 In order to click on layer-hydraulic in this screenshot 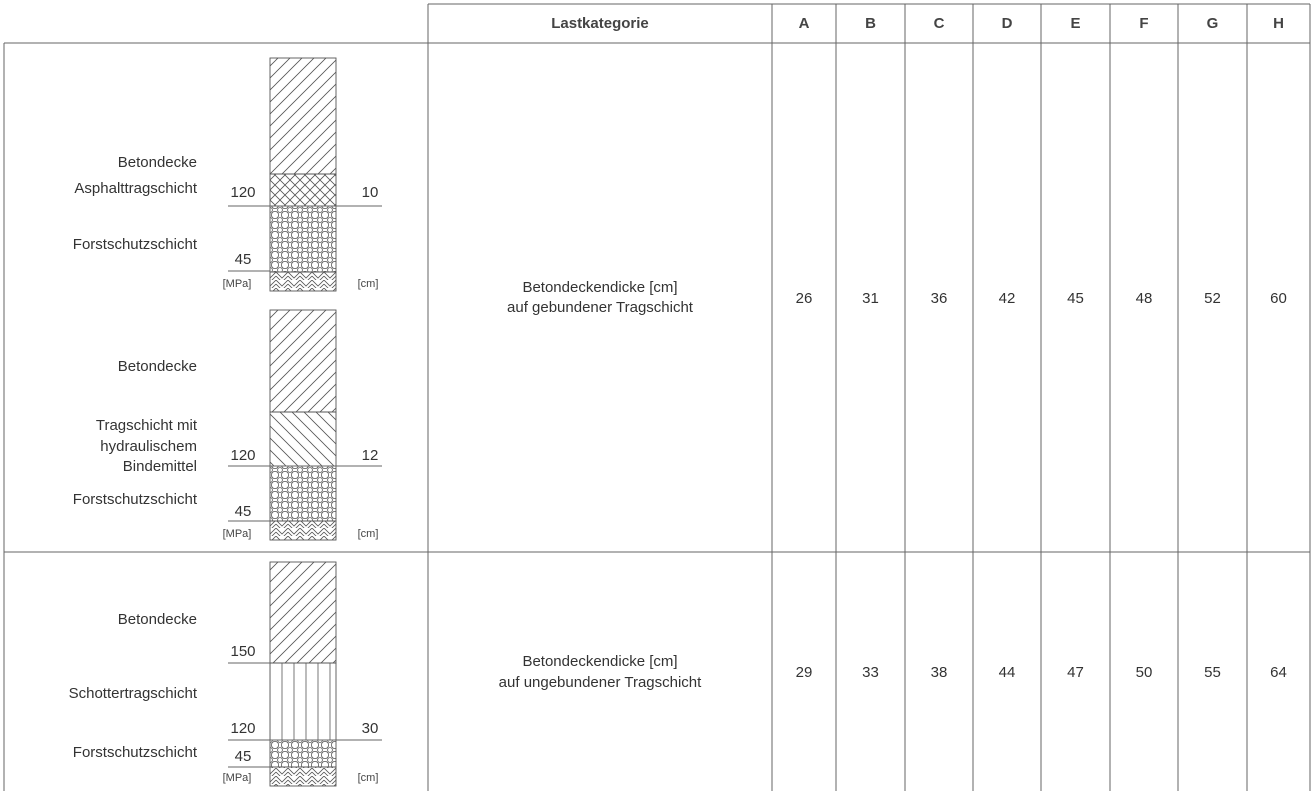, I will do `click(303, 439)`.